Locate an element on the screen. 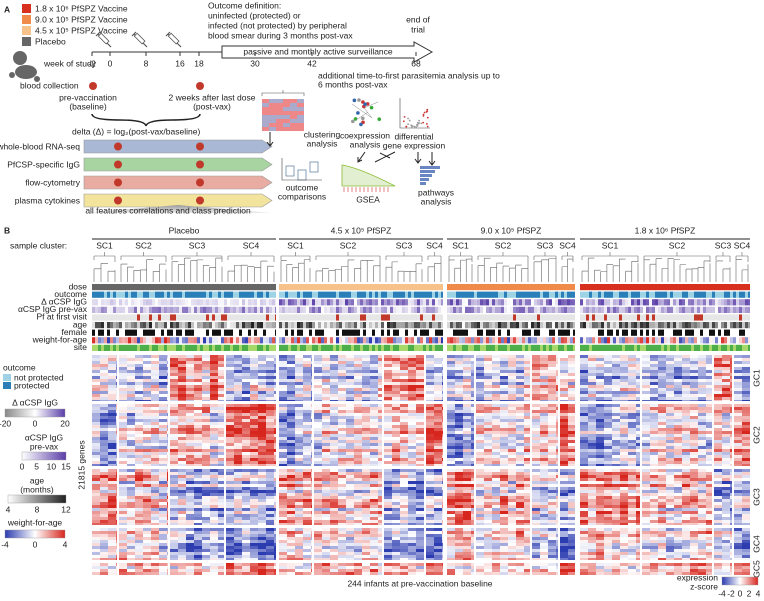 This screenshot has height=601, width=764. assay-arrow is located at coordinates (178, 182).